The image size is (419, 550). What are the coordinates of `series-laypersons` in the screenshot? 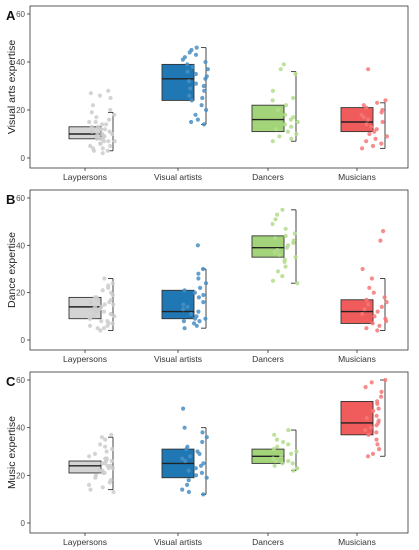 It's located at (92, 122).